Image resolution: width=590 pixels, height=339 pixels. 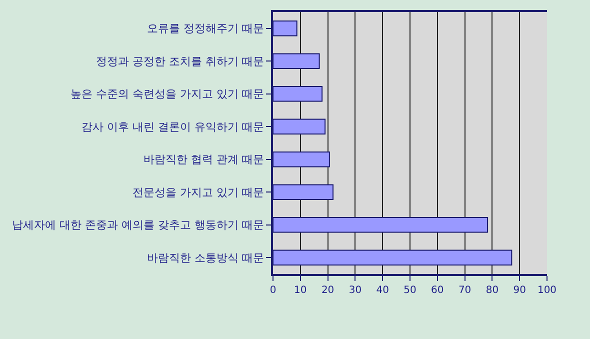 What do you see at coordinates (300, 290) in the screenshot?
I see `x-tick-label: 10` at bounding box center [300, 290].